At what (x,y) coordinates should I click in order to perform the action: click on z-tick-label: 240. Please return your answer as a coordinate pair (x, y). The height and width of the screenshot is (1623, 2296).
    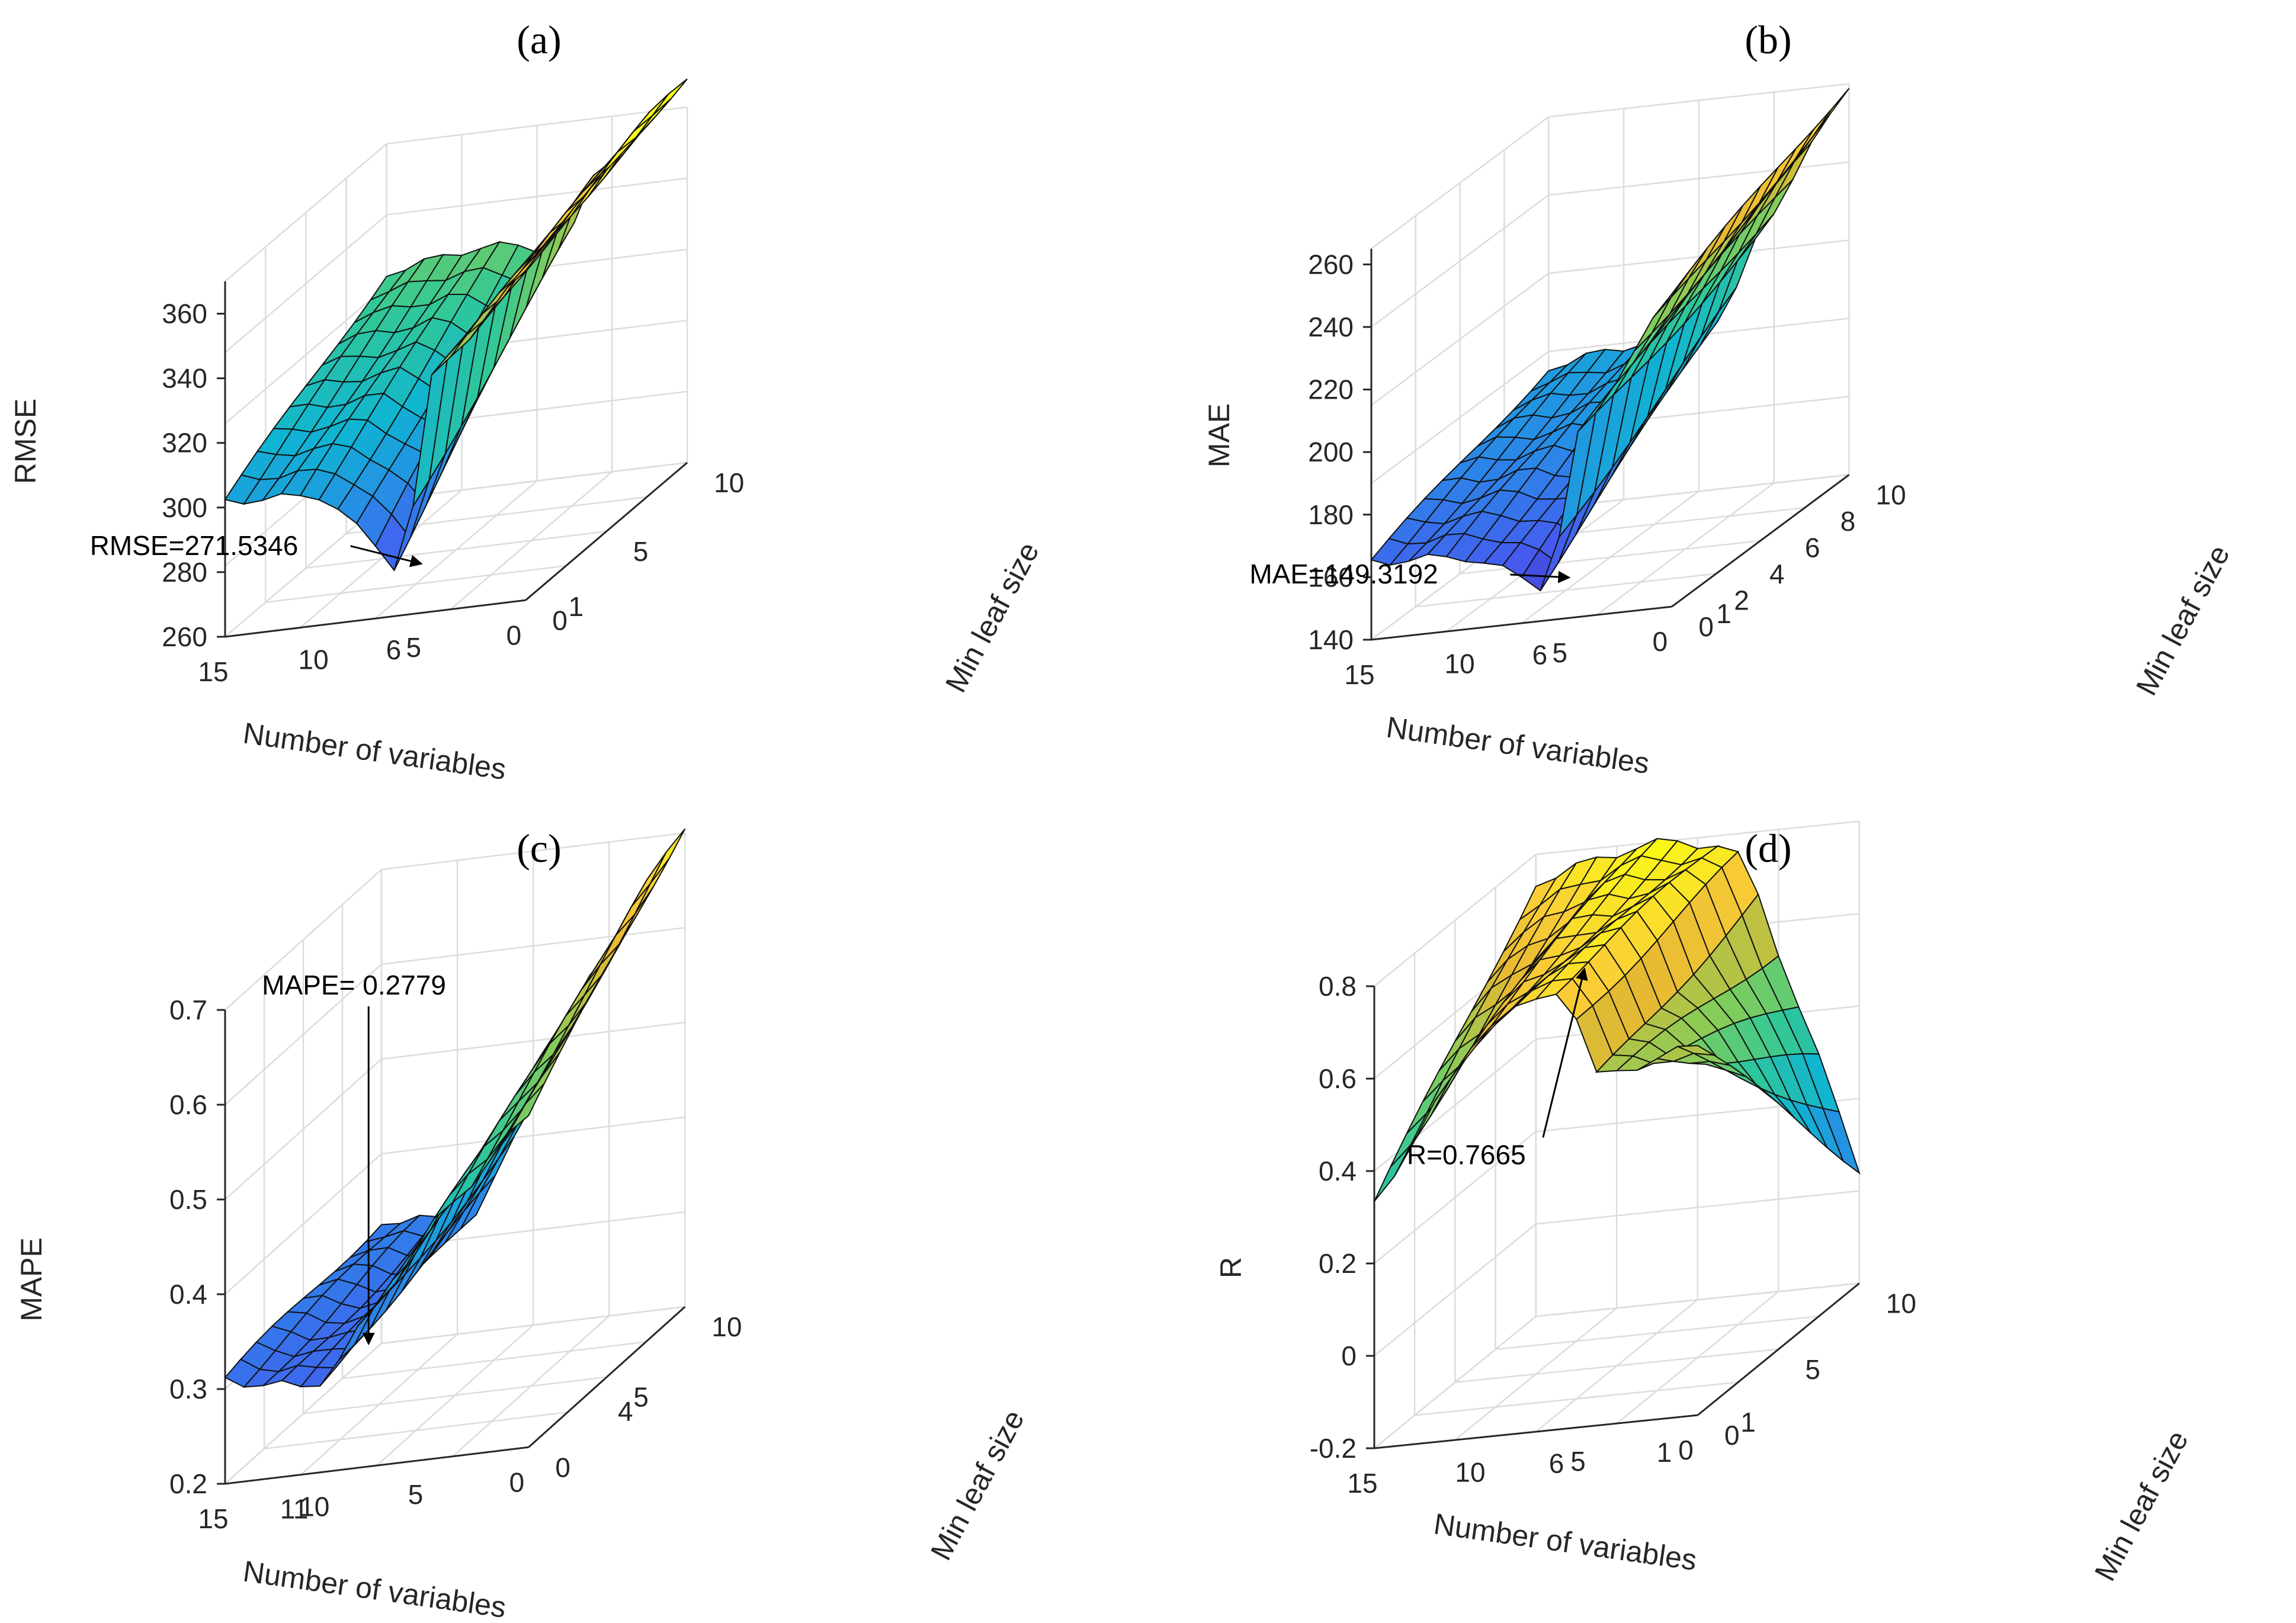
    Looking at the image, I should click on (1331, 327).